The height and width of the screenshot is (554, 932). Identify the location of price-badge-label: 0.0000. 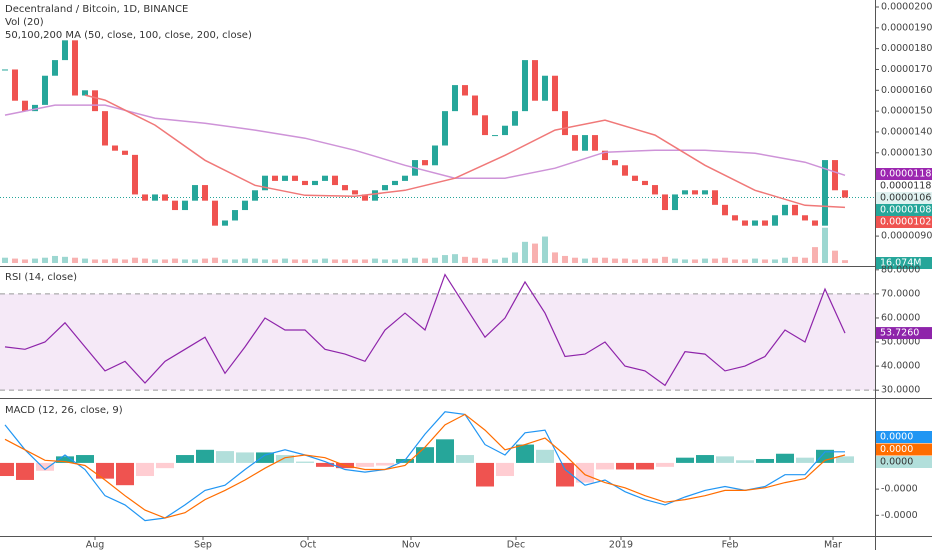
(896, 462).